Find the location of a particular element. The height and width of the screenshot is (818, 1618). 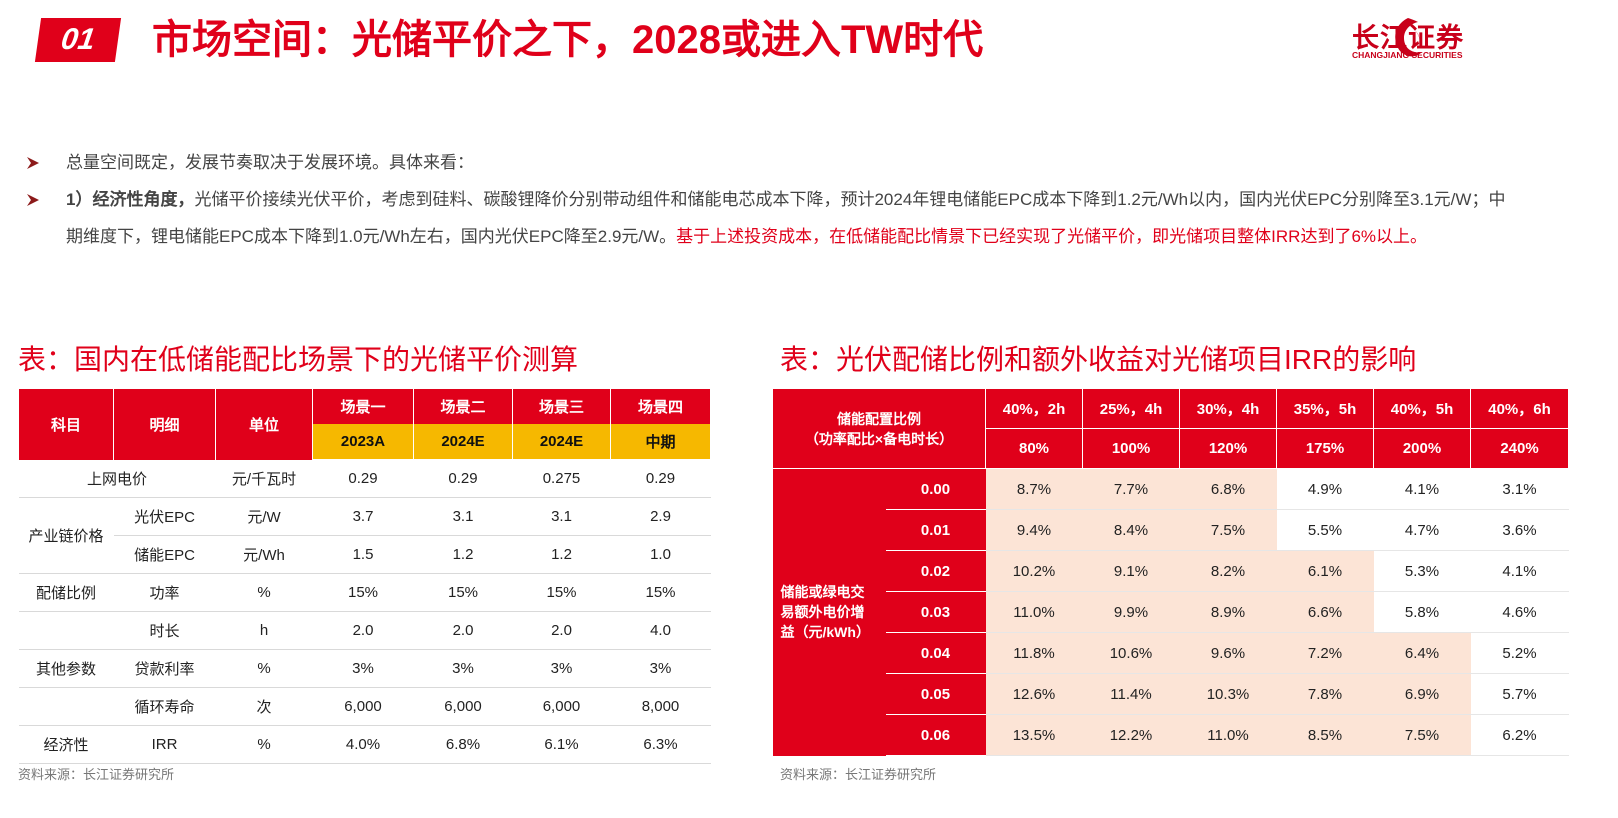

value-cell: 12.2% is located at coordinates (1131, 735).